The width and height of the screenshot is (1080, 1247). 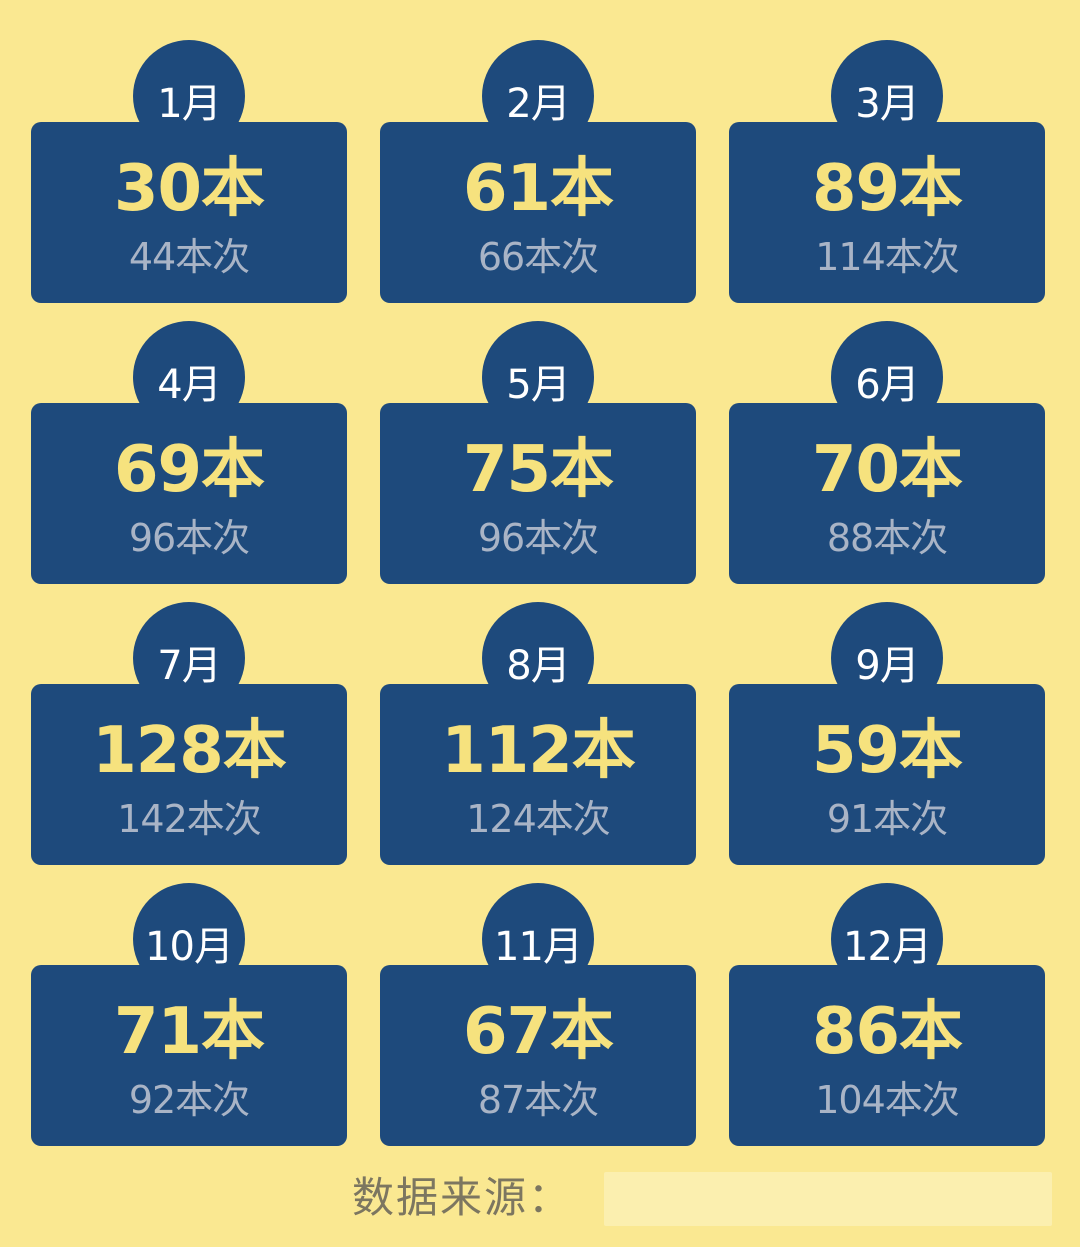 What do you see at coordinates (189, 104) in the screenshot?
I see `month-label: 1月` at bounding box center [189, 104].